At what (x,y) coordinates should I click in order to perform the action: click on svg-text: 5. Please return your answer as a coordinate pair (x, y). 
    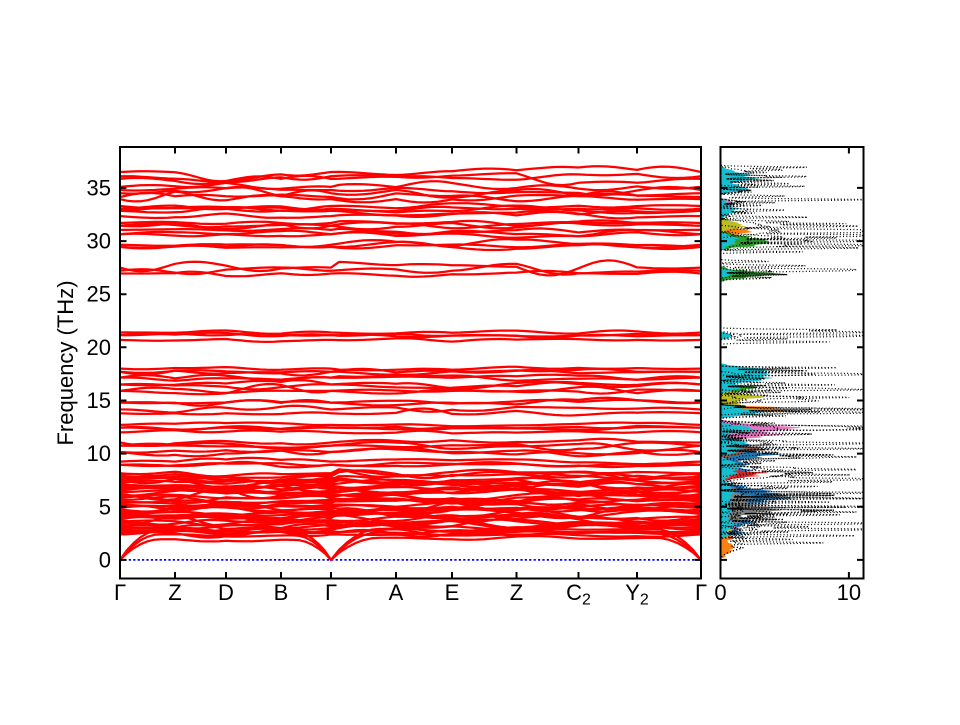
    Looking at the image, I should click on (105, 506).